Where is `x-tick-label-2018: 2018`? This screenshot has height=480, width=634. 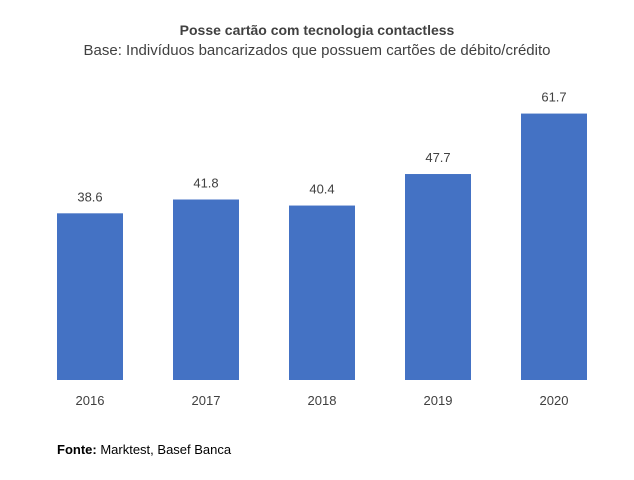
x-tick-label-2018: 2018 is located at coordinates (322, 400).